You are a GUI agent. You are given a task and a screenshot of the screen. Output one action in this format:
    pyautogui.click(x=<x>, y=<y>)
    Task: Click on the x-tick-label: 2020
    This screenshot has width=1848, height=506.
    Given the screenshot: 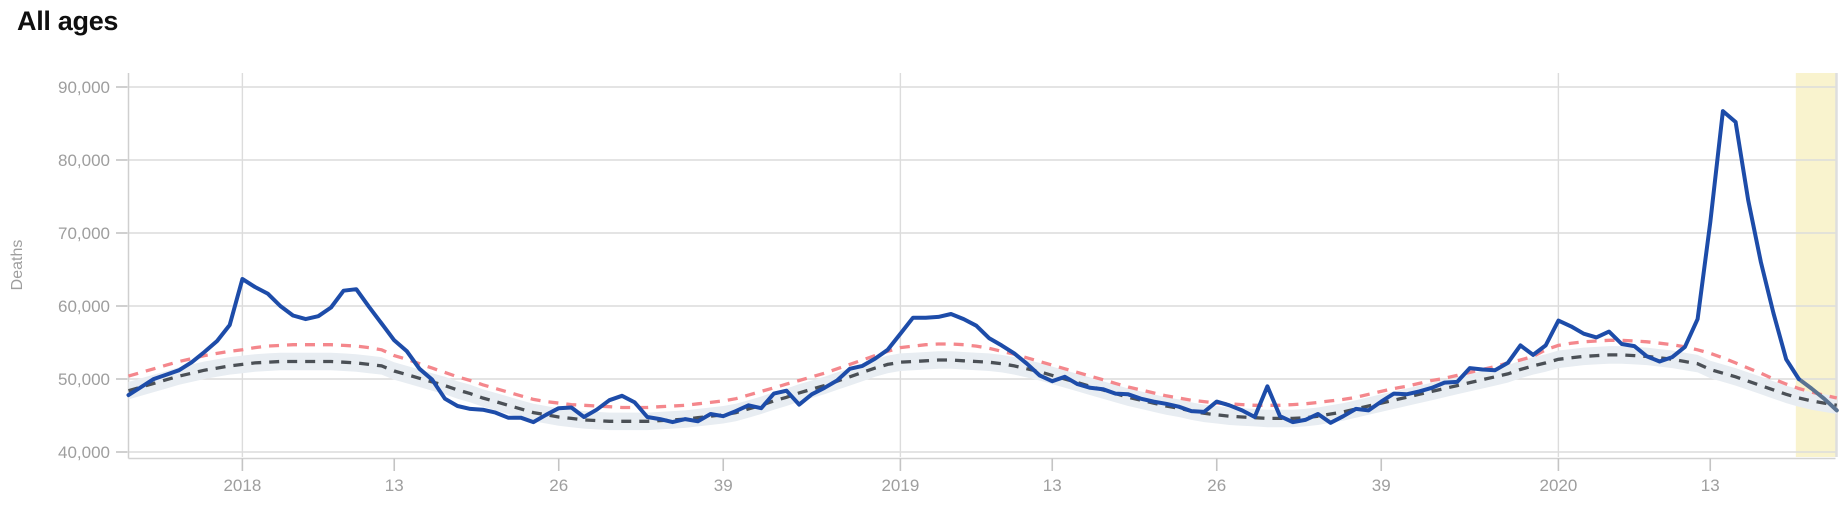 What is the action you would take?
    pyautogui.click(x=1558, y=485)
    